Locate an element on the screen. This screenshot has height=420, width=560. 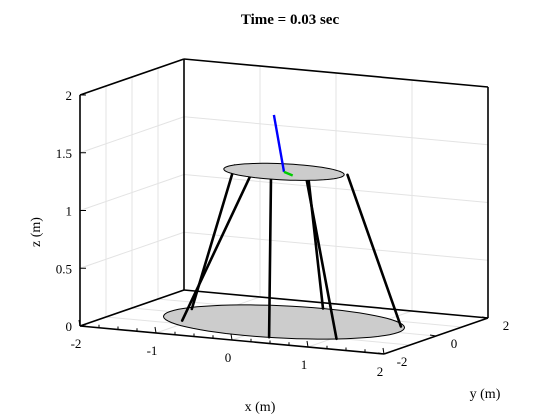
x-axis-label: x (m) is located at coordinates (260, 407).